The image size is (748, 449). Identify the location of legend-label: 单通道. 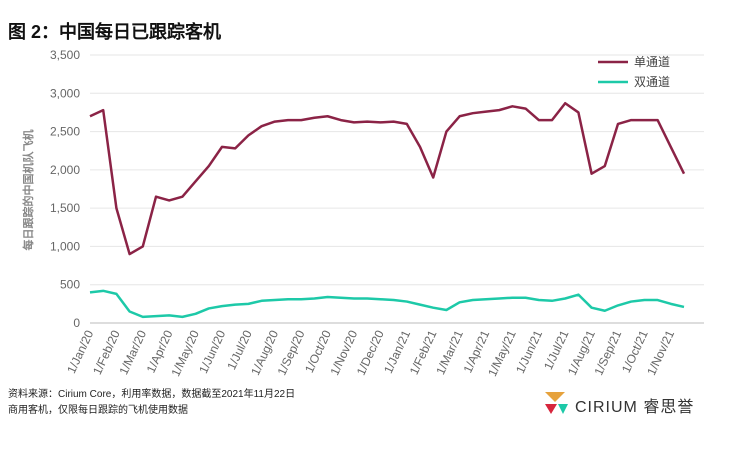
(652, 62).